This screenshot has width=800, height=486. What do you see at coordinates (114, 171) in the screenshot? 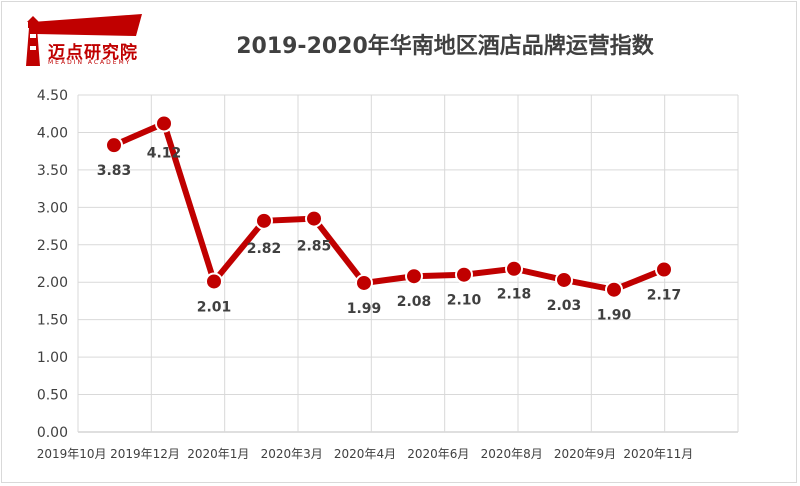
I see `data-label: 3.83` at bounding box center [114, 171].